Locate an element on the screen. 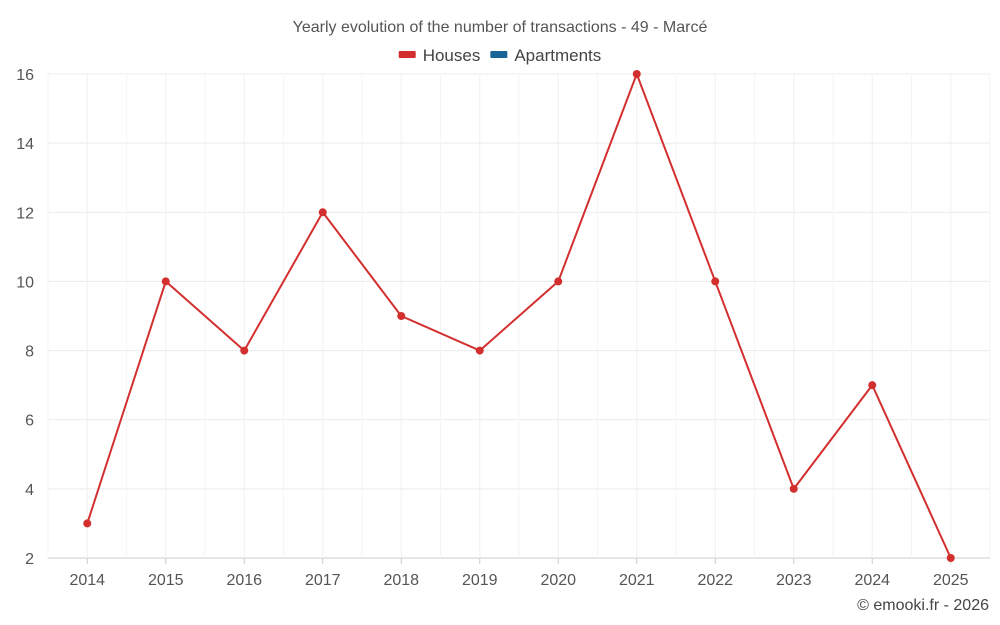 The image size is (1000, 625). y-tick-label: 16 is located at coordinates (25, 75).